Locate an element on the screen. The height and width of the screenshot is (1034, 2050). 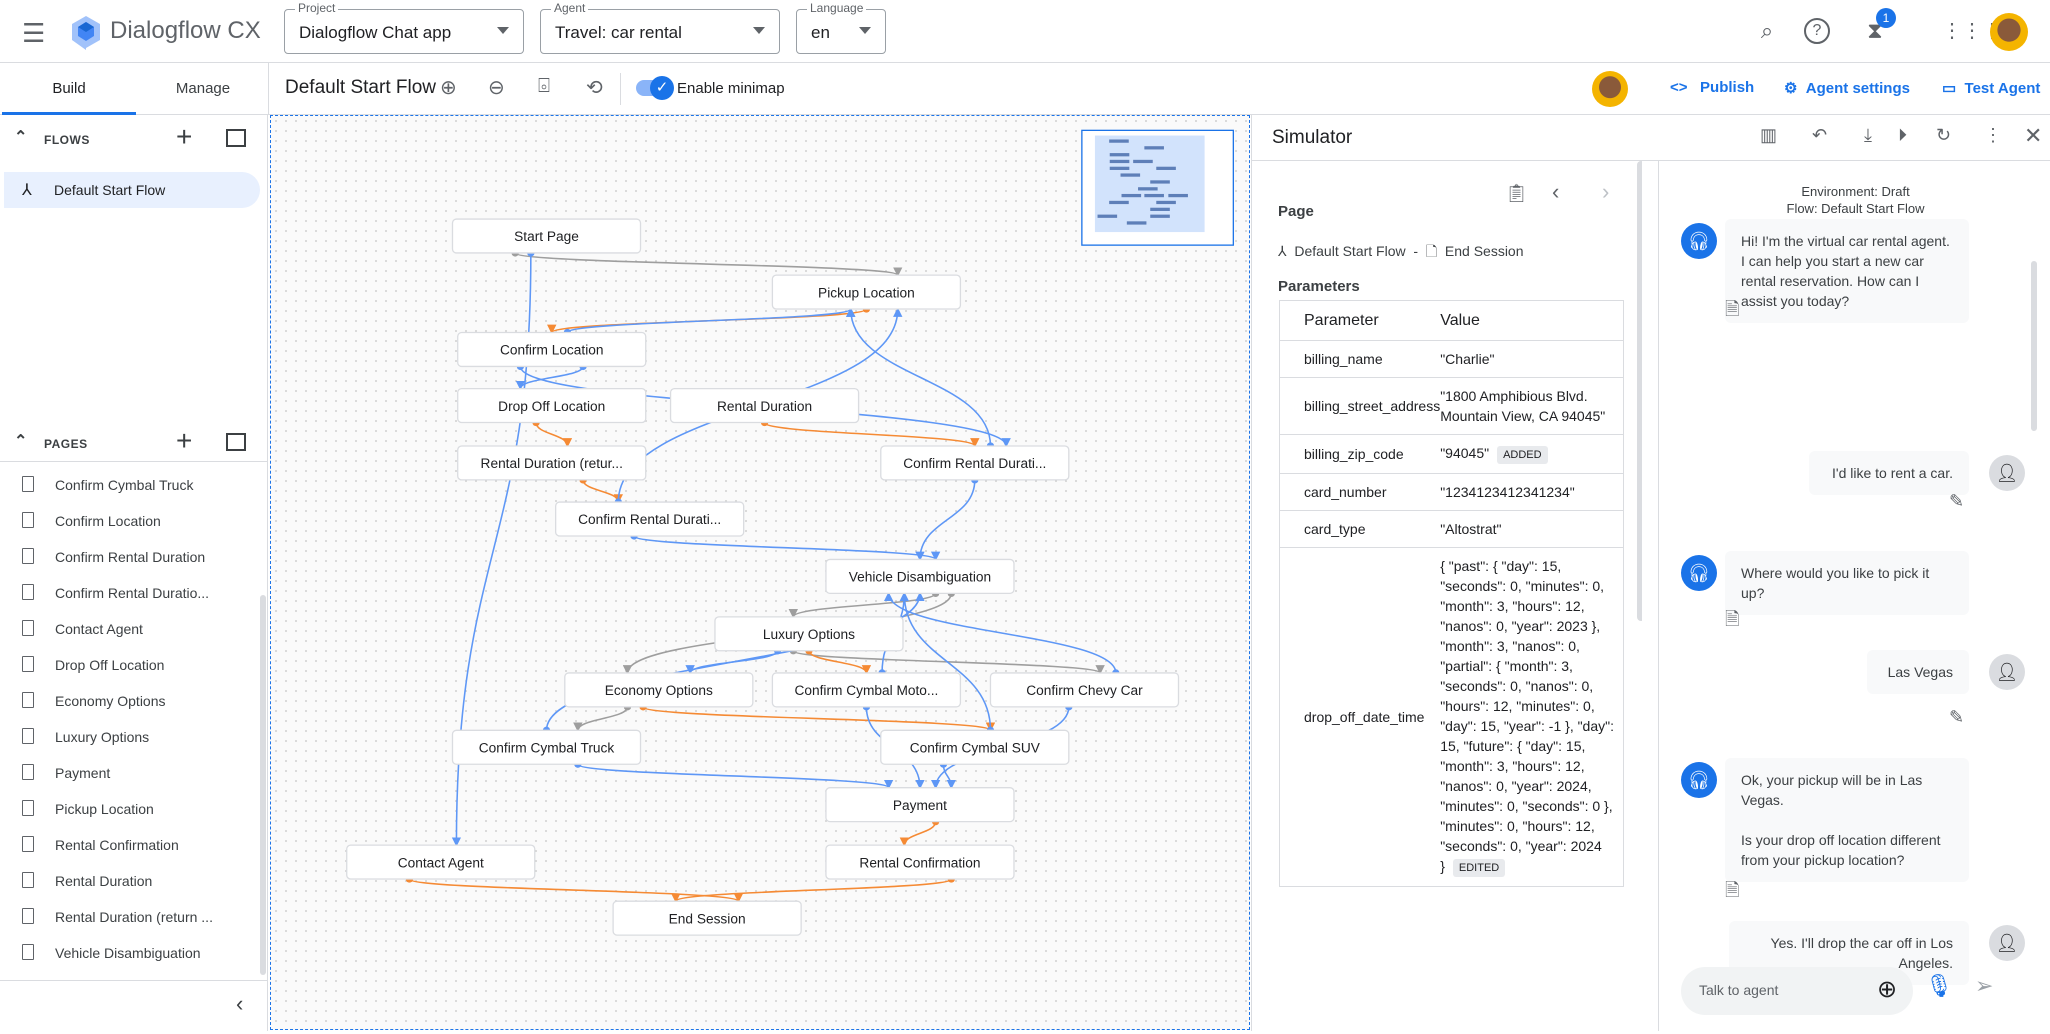
sidebar-item-page: Rental Confirmation is located at coordinates (131, 845).